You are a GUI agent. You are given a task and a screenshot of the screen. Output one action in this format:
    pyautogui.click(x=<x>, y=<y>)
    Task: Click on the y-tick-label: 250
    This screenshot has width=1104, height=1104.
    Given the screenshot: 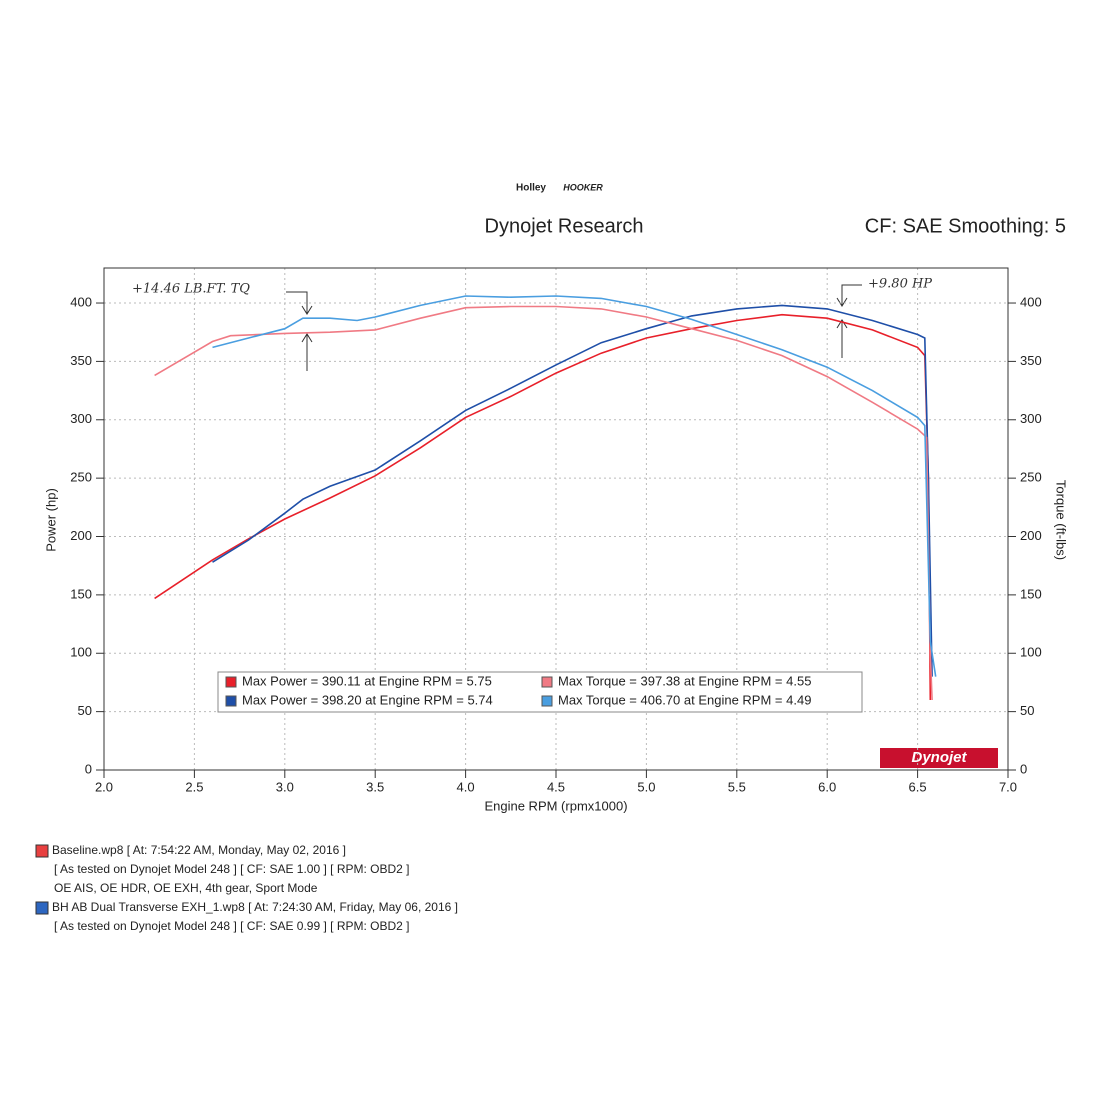 What is the action you would take?
    pyautogui.click(x=81, y=477)
    